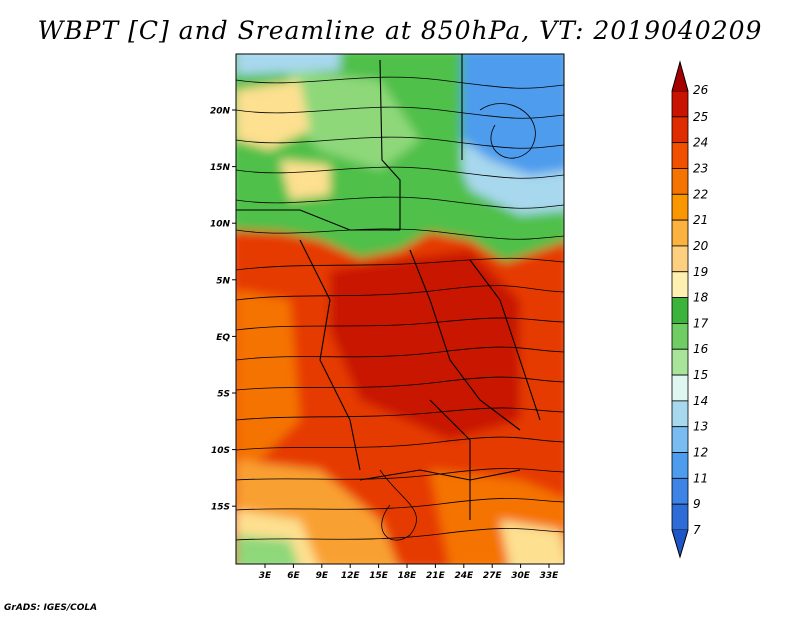  I want to click on colorbar-label: 21, so click(700, 220).